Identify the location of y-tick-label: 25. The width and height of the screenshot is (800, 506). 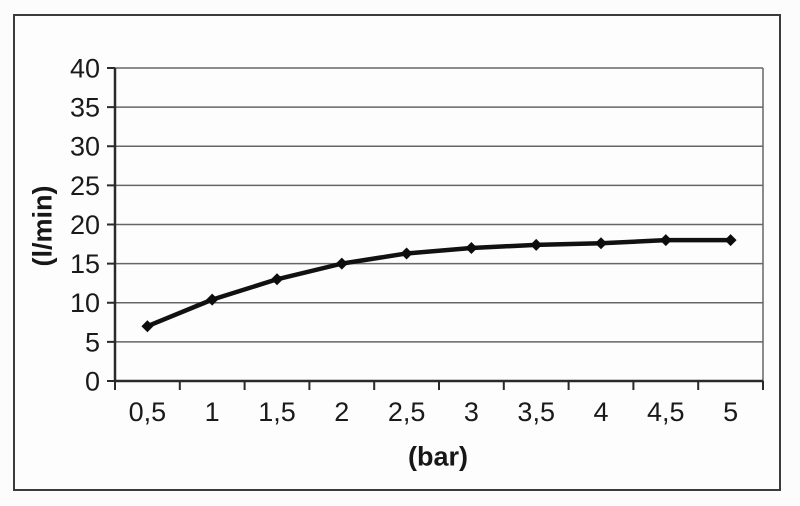
(85, 186).